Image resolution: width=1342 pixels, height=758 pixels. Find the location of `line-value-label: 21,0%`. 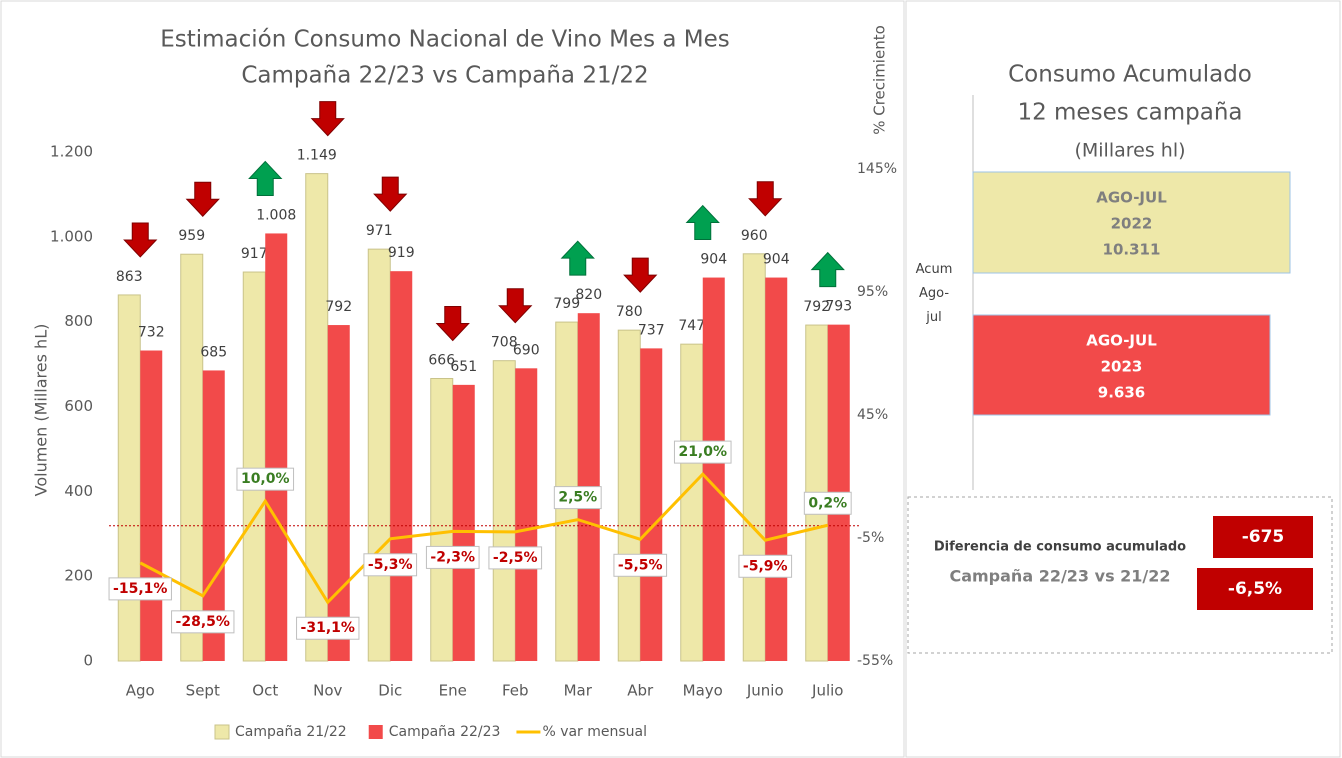

line-value-label: 21,0% is located at coordinates (702, 452).